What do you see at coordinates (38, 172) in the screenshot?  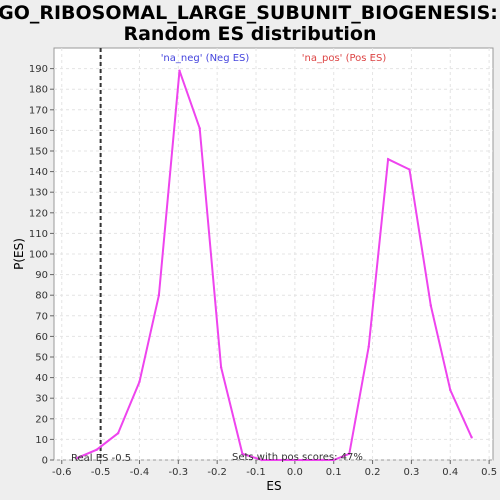 I see `y-tick-label: 140` at bounding box center [38, 172].